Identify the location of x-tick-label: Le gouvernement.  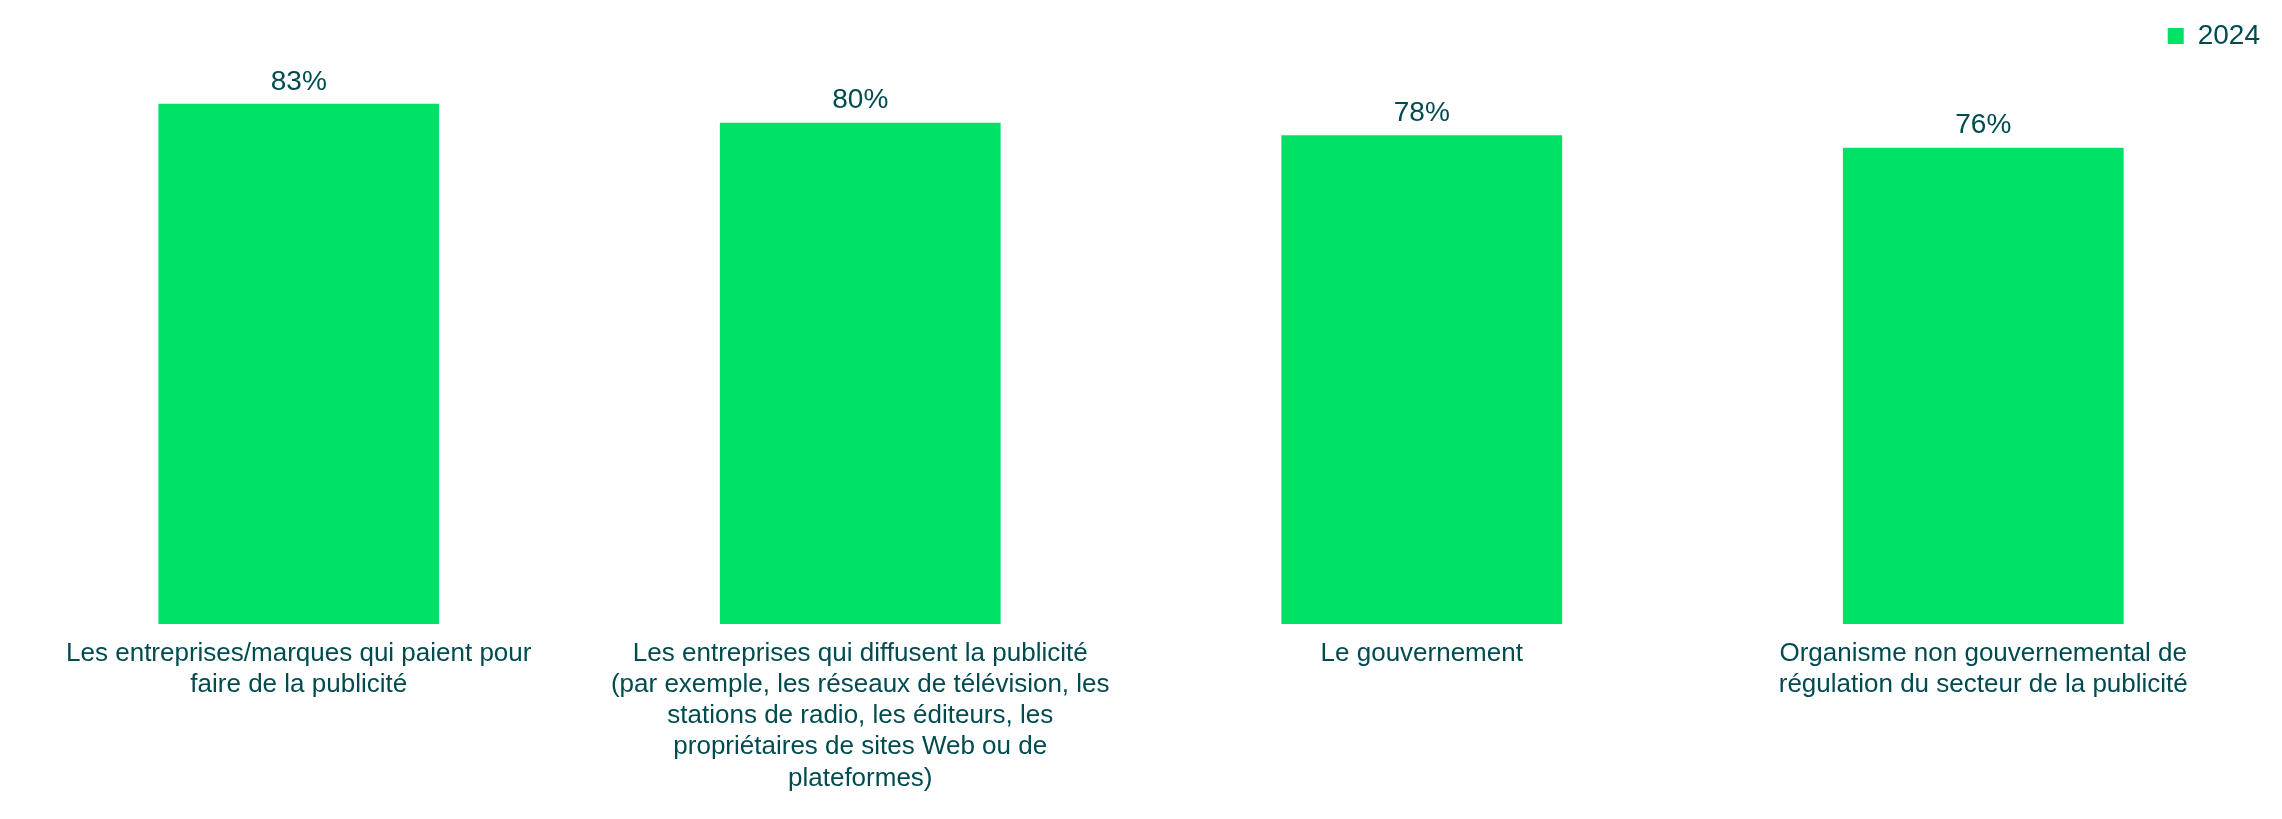
(1422, 651).